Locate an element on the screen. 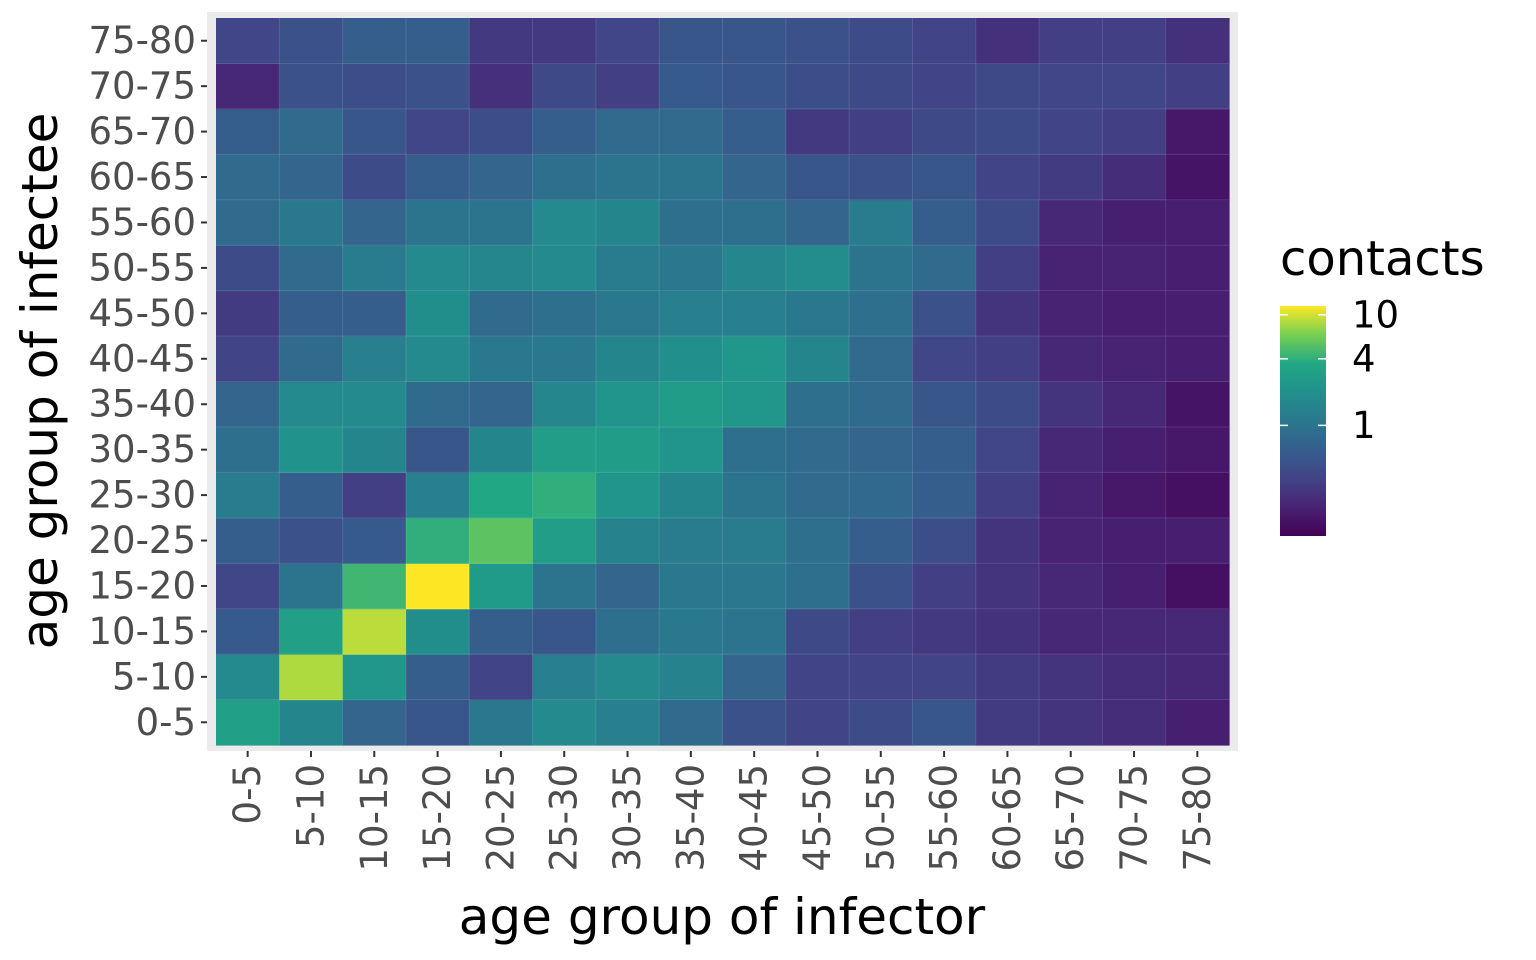  y-axis-title: age group of infectee is located at coordinates (40, 381).